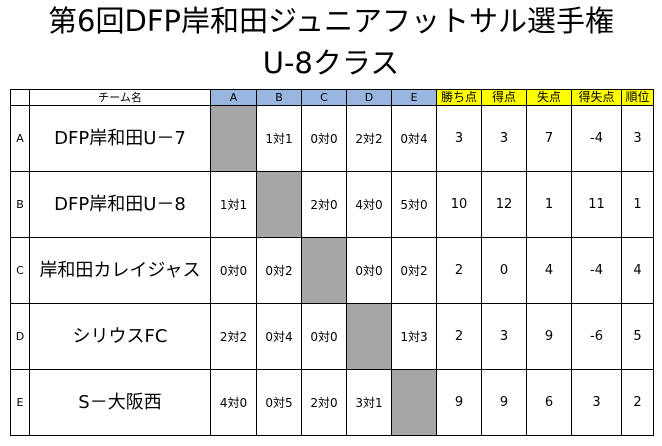  What do you see at coordinates (637, 270) in the screenshot?
I see `rank: 4` at bounding box center [637, 270].